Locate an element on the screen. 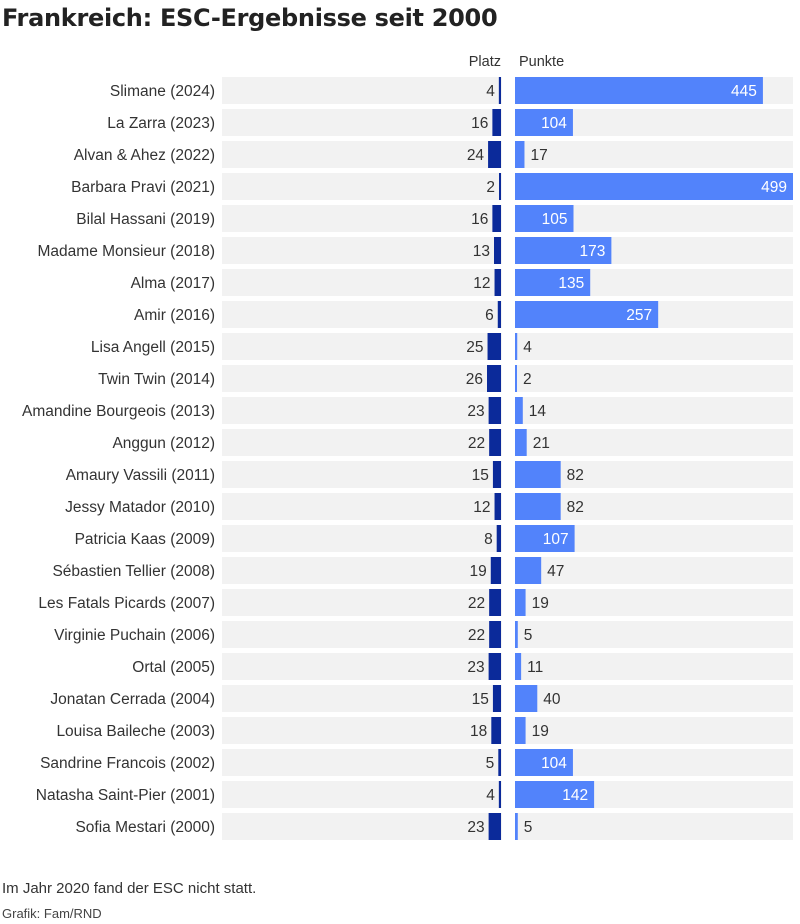  platz-value-label: 4 is located at coordinates (490, 91).